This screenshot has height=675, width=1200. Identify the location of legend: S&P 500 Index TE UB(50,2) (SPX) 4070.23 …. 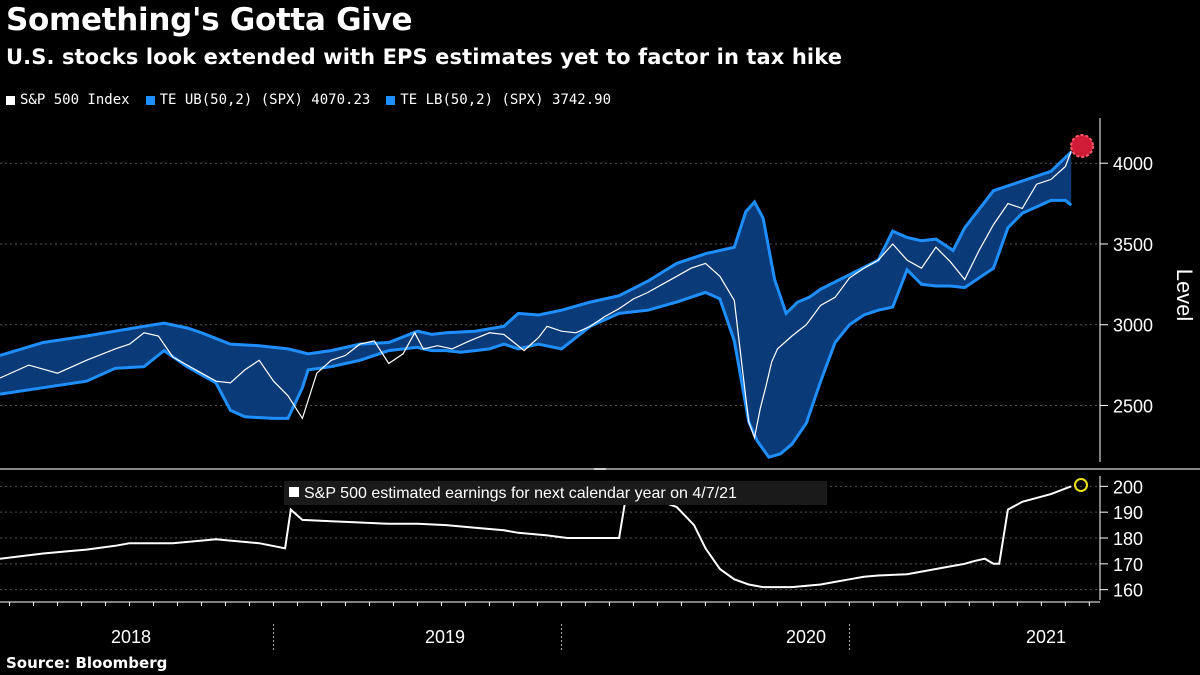
(308, 100).